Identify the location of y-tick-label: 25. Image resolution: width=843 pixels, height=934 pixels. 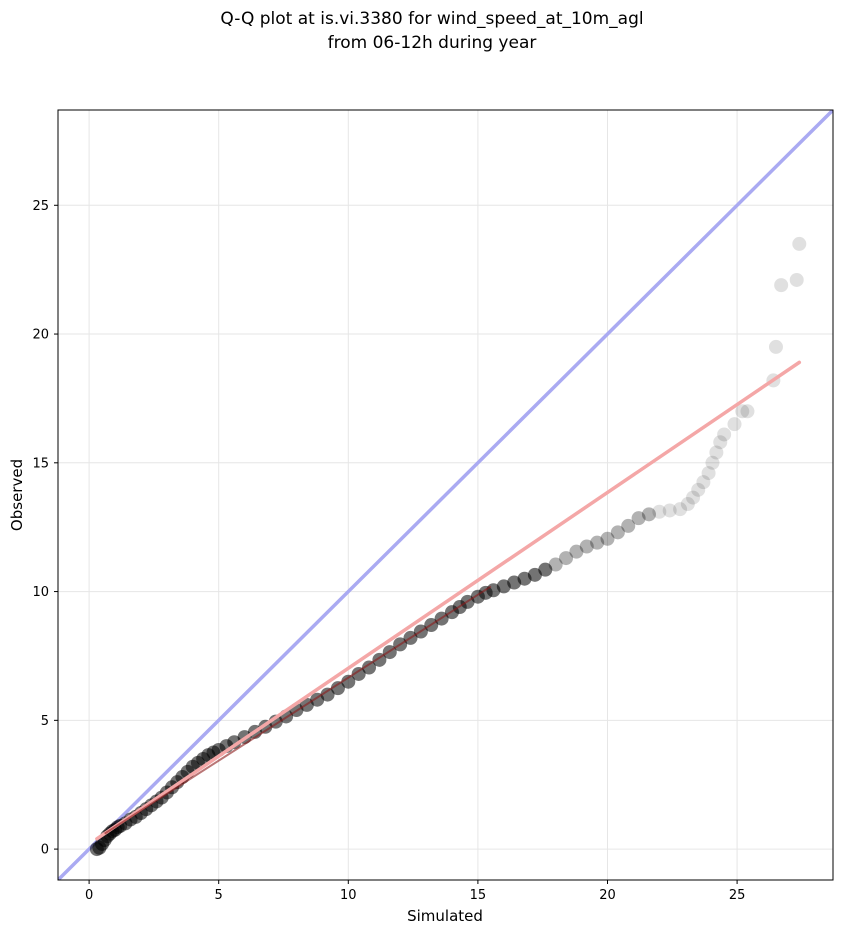
(40, 206).